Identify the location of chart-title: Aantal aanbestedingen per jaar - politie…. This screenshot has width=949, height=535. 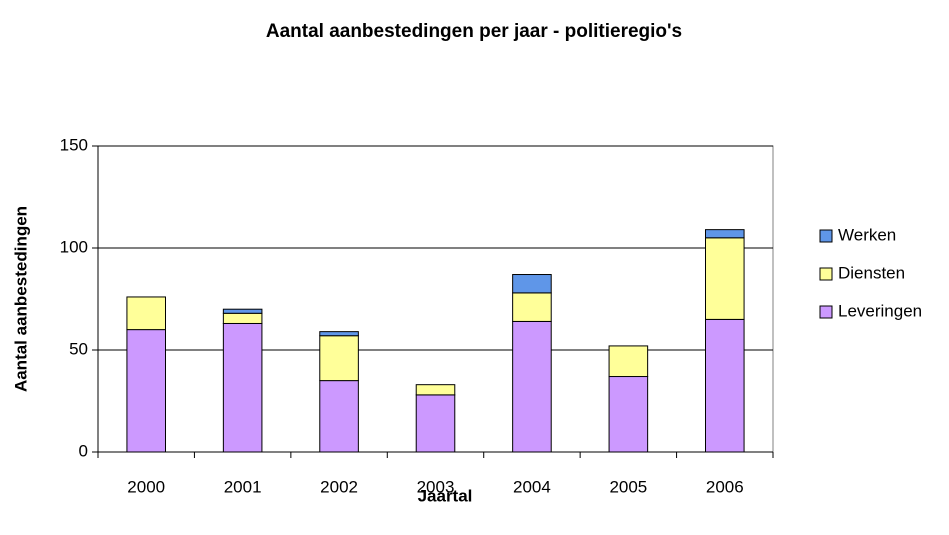
(474, 31).